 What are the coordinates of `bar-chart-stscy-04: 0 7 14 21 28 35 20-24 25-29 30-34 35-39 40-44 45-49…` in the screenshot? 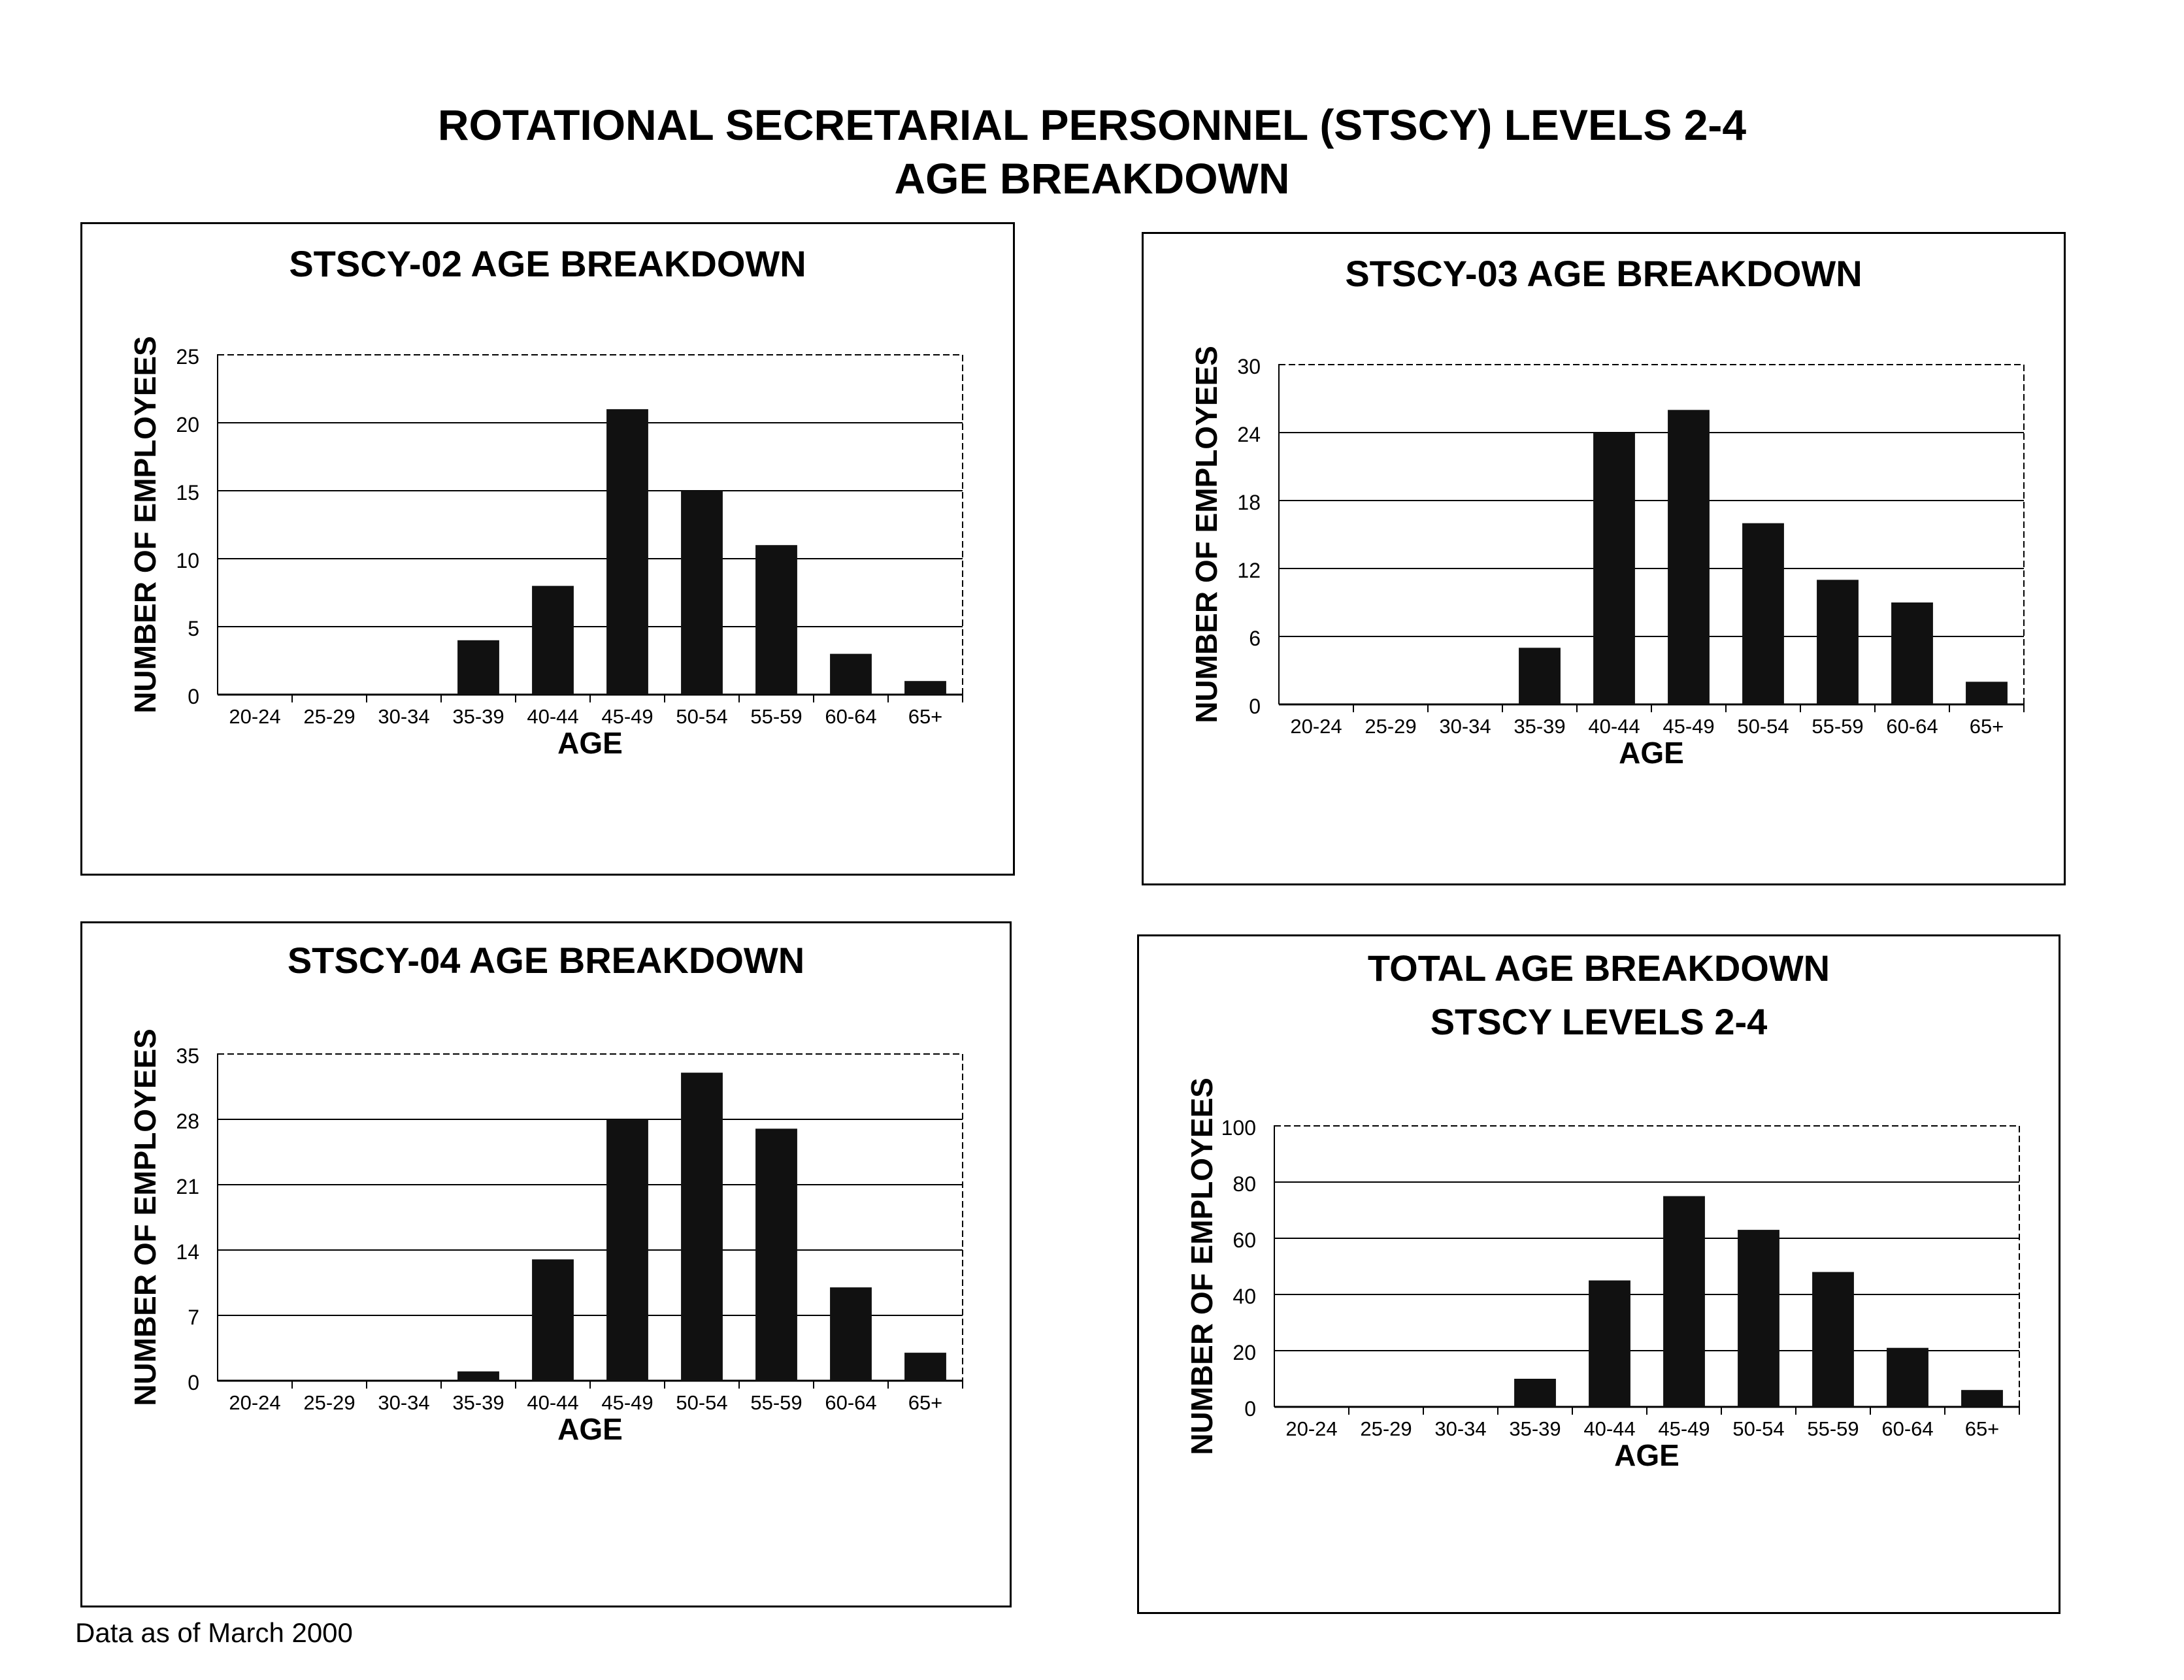 It's located at (545, 1237).